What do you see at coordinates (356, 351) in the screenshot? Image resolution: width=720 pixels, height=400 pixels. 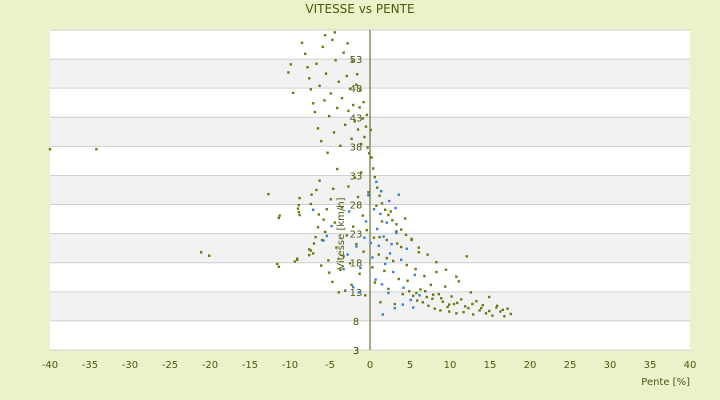 I see `y-tick-label: 3` at bounding box center [356, 351].